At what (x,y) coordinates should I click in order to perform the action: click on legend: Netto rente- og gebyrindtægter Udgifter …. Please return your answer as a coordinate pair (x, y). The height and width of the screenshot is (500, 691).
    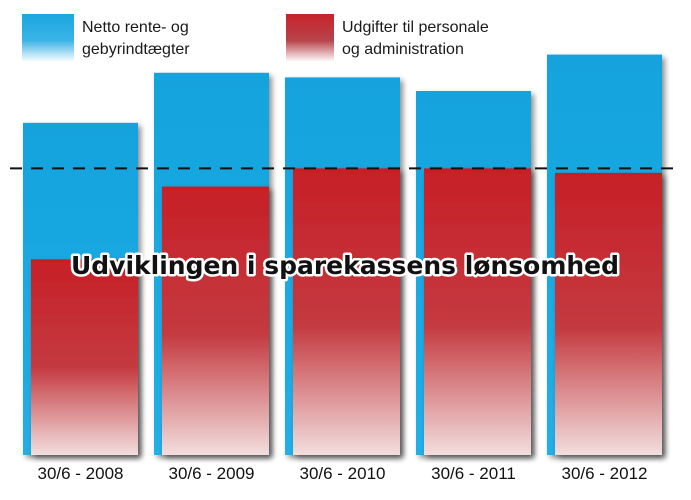
    Looking at the image, I should click on (255, 38).